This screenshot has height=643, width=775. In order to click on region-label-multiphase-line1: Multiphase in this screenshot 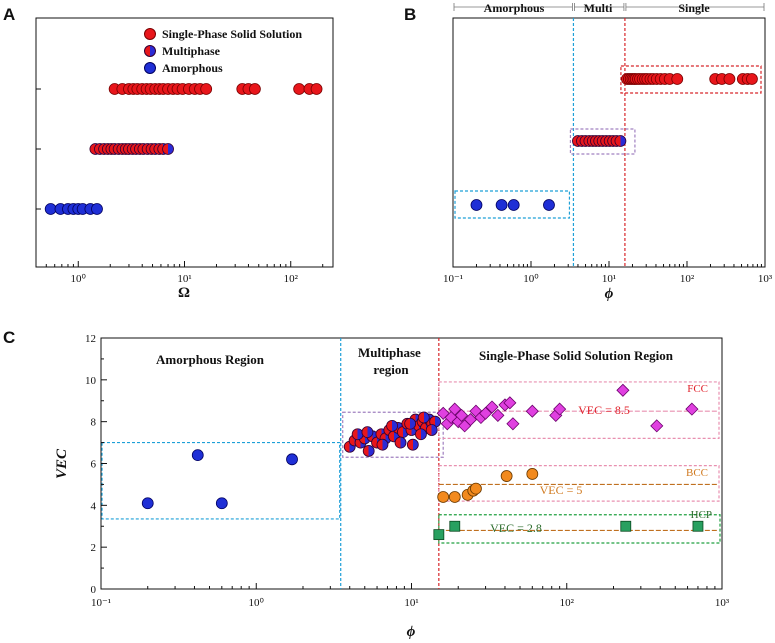, I will do `click(389, 352)`.